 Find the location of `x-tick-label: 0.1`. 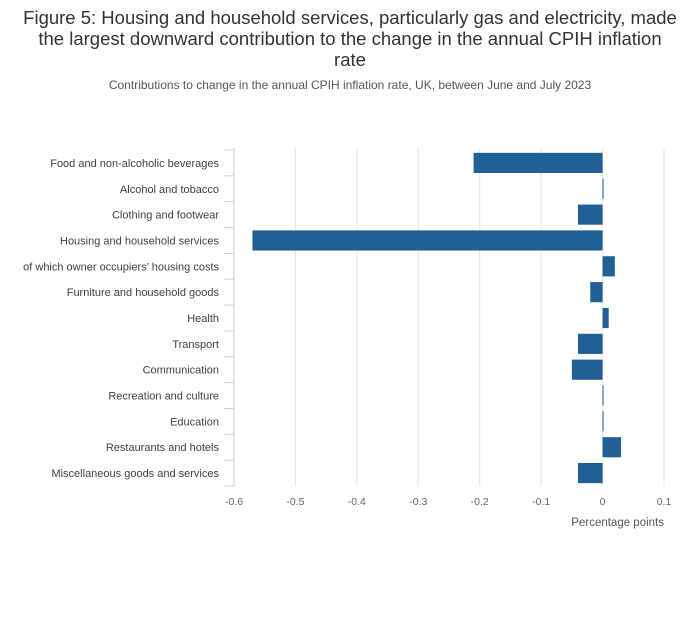

x-tick-label: 0.1 is located at coordinates (664, 502).